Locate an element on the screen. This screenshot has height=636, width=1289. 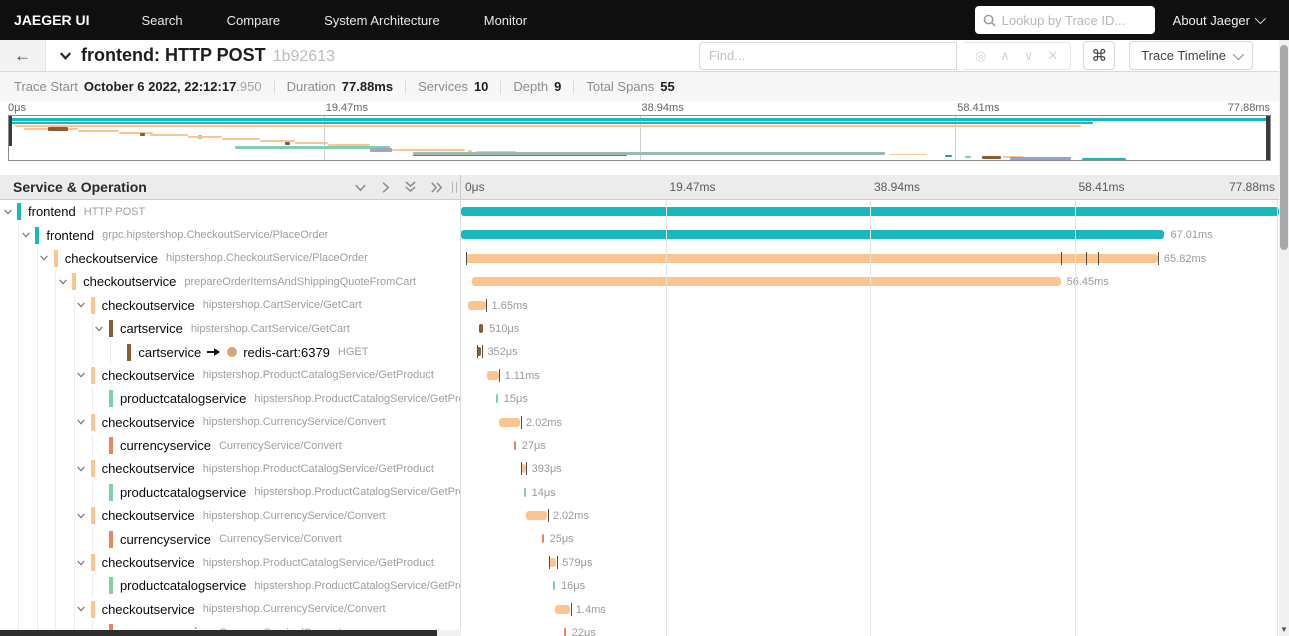
expand-all-double-chevron-right-icon is located at coordinates (437, 187).